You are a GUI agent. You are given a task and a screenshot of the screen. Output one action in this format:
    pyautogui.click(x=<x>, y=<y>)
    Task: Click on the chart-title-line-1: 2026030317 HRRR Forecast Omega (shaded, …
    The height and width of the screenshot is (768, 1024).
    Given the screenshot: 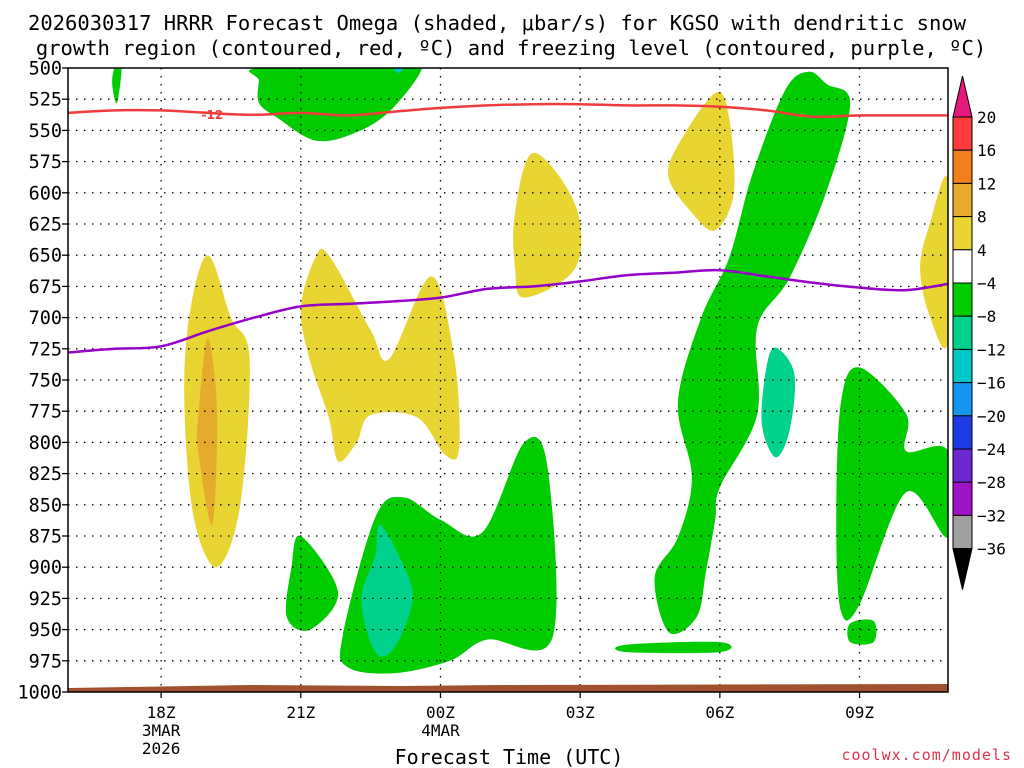 What is the action you would take?
    pyautogui.click(x=497, y=23)
    